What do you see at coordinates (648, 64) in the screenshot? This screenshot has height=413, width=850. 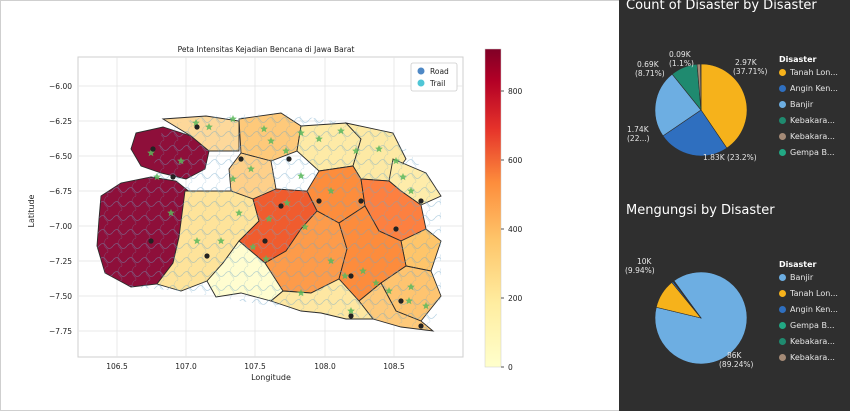 I see `pie1-label-kebakaran-value: 0.69K` at bounding box center [648, 64].